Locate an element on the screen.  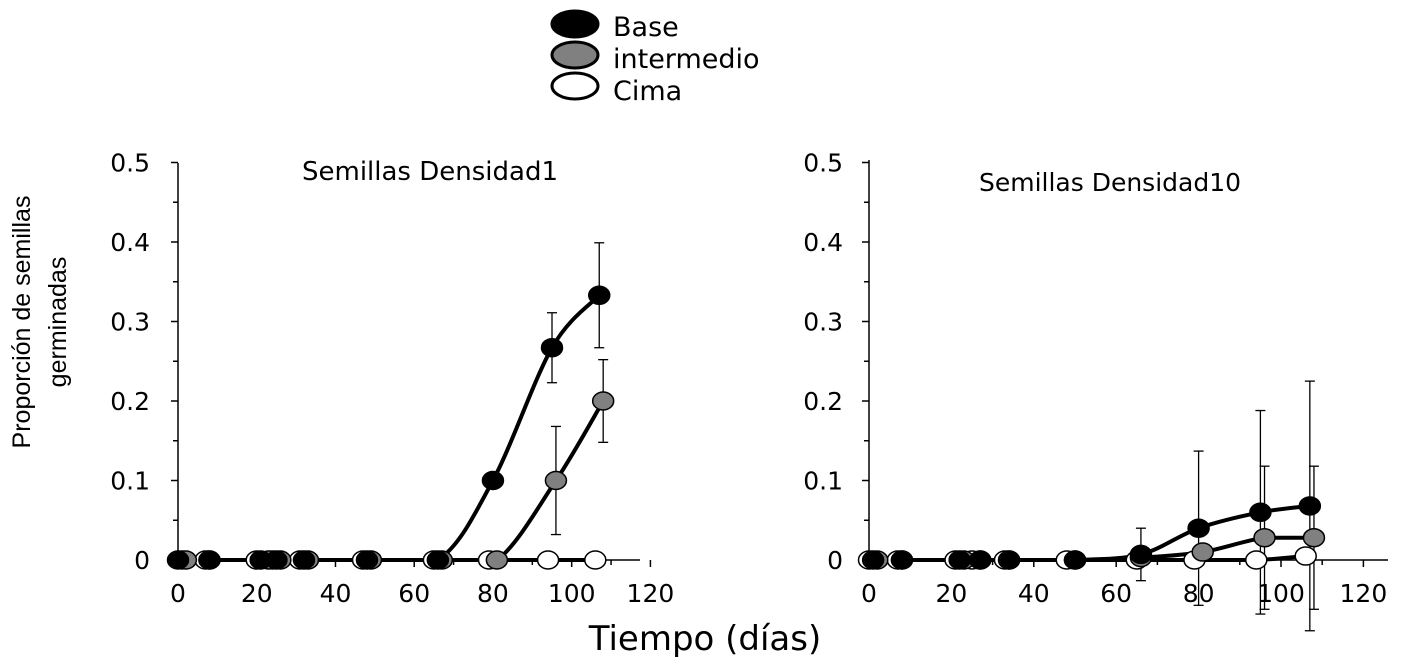
x-tick-label: 80 is located at coordinates (493, 593).